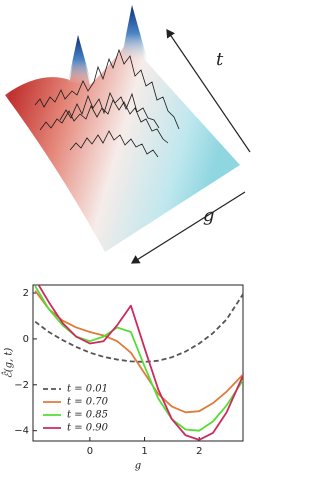 This screenshot has width=320, height=477. What do you see at coordinates (208, 91) in the screenshot?
I see `t-arrow` at bounding box center [208, 91].